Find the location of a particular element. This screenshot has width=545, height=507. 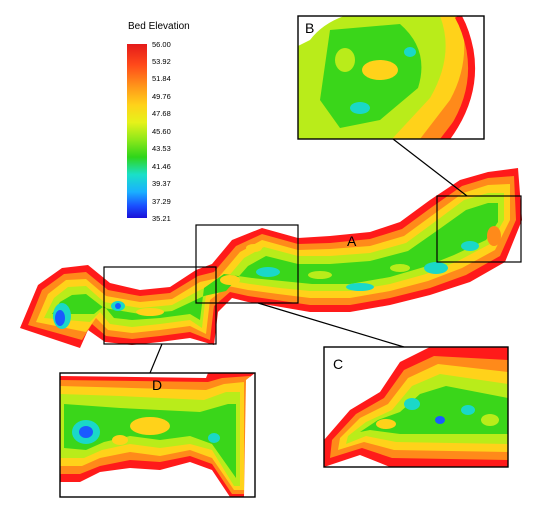

zoom-panel-b: B is located at coordinates (391, 77).